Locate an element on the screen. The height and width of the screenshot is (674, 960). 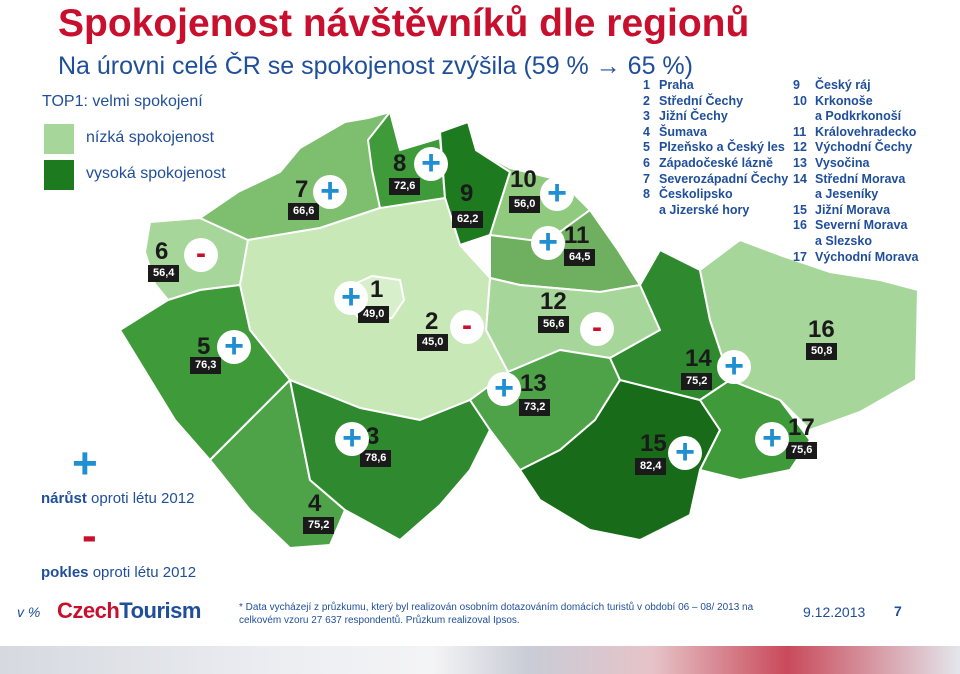
region-list-row: 5 Plzeňsko a Český les is located at coordinates (715, 148).